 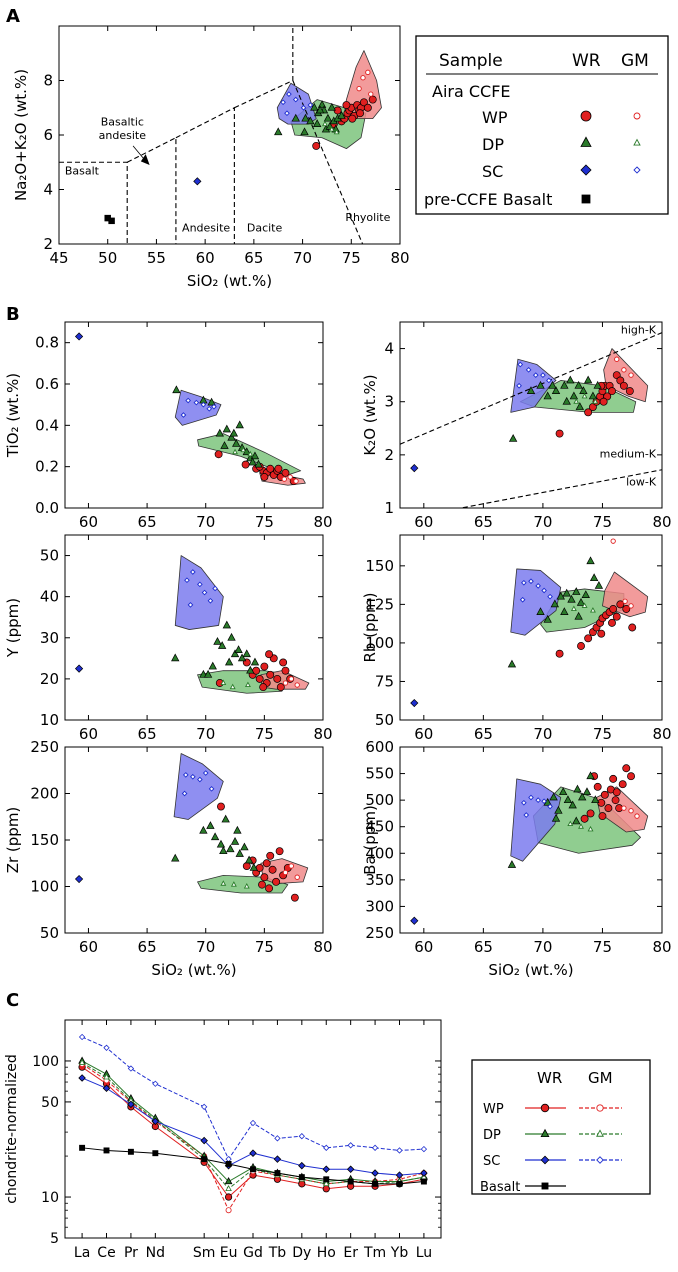 What do you see at coordinates (54, 1239) in the screenshot?
I see `y-tick-label: 5` at bounding box center [54, 1239].